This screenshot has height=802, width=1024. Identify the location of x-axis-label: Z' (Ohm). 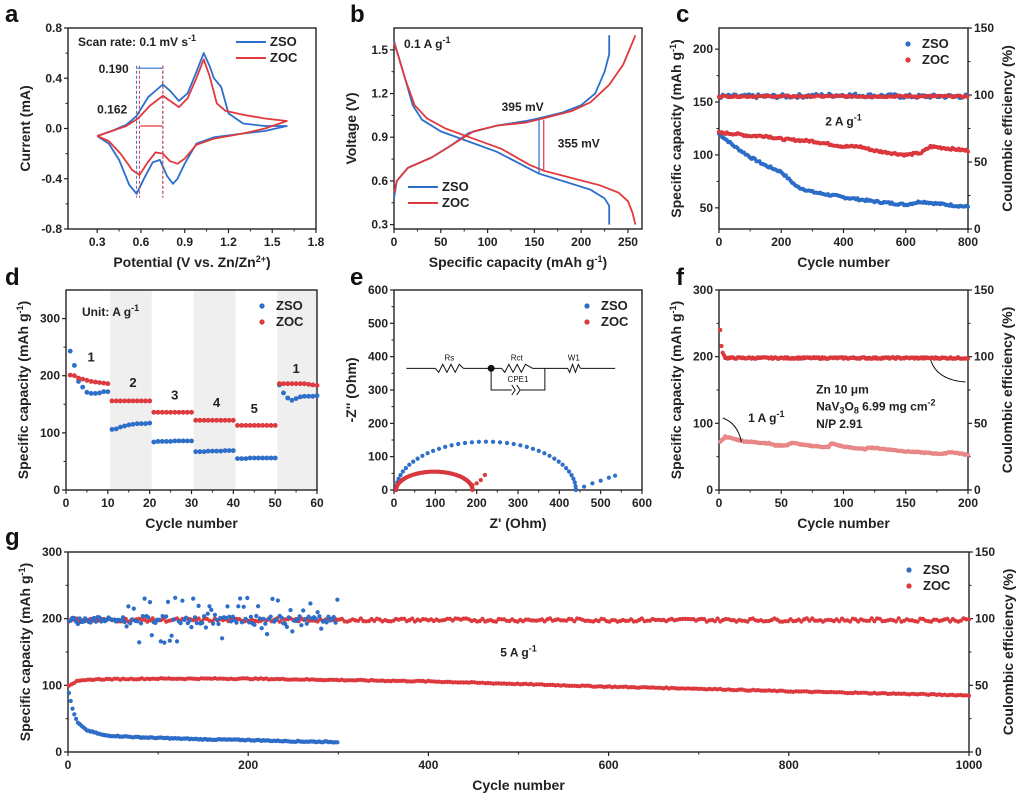
(518, 523).